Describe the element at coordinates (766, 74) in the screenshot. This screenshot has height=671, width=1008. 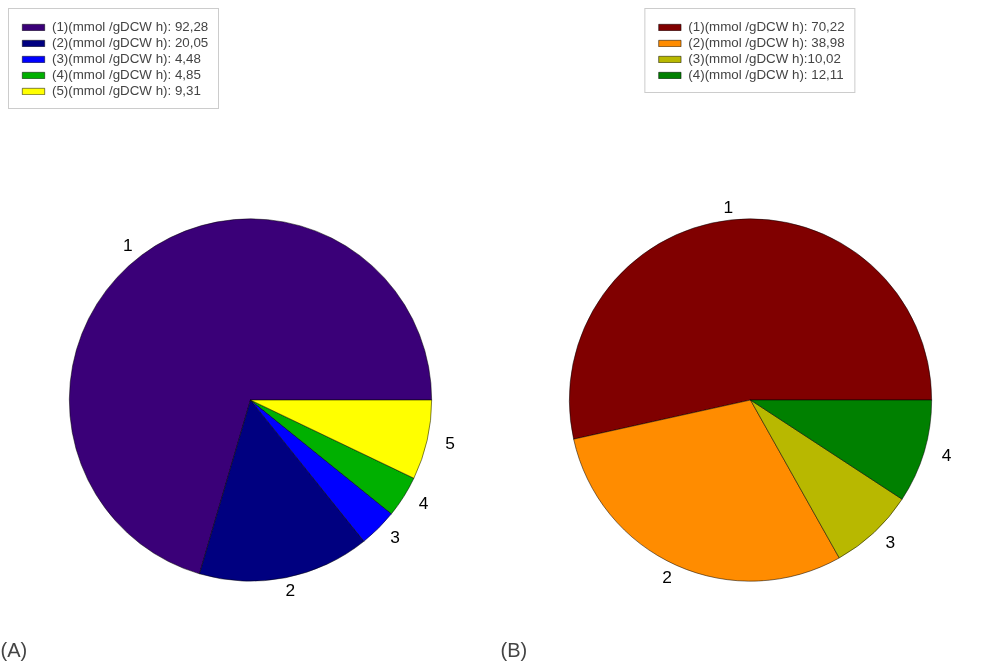
I see `legend-label: (4)(mmol /gDCW h): 12,11` at that location.